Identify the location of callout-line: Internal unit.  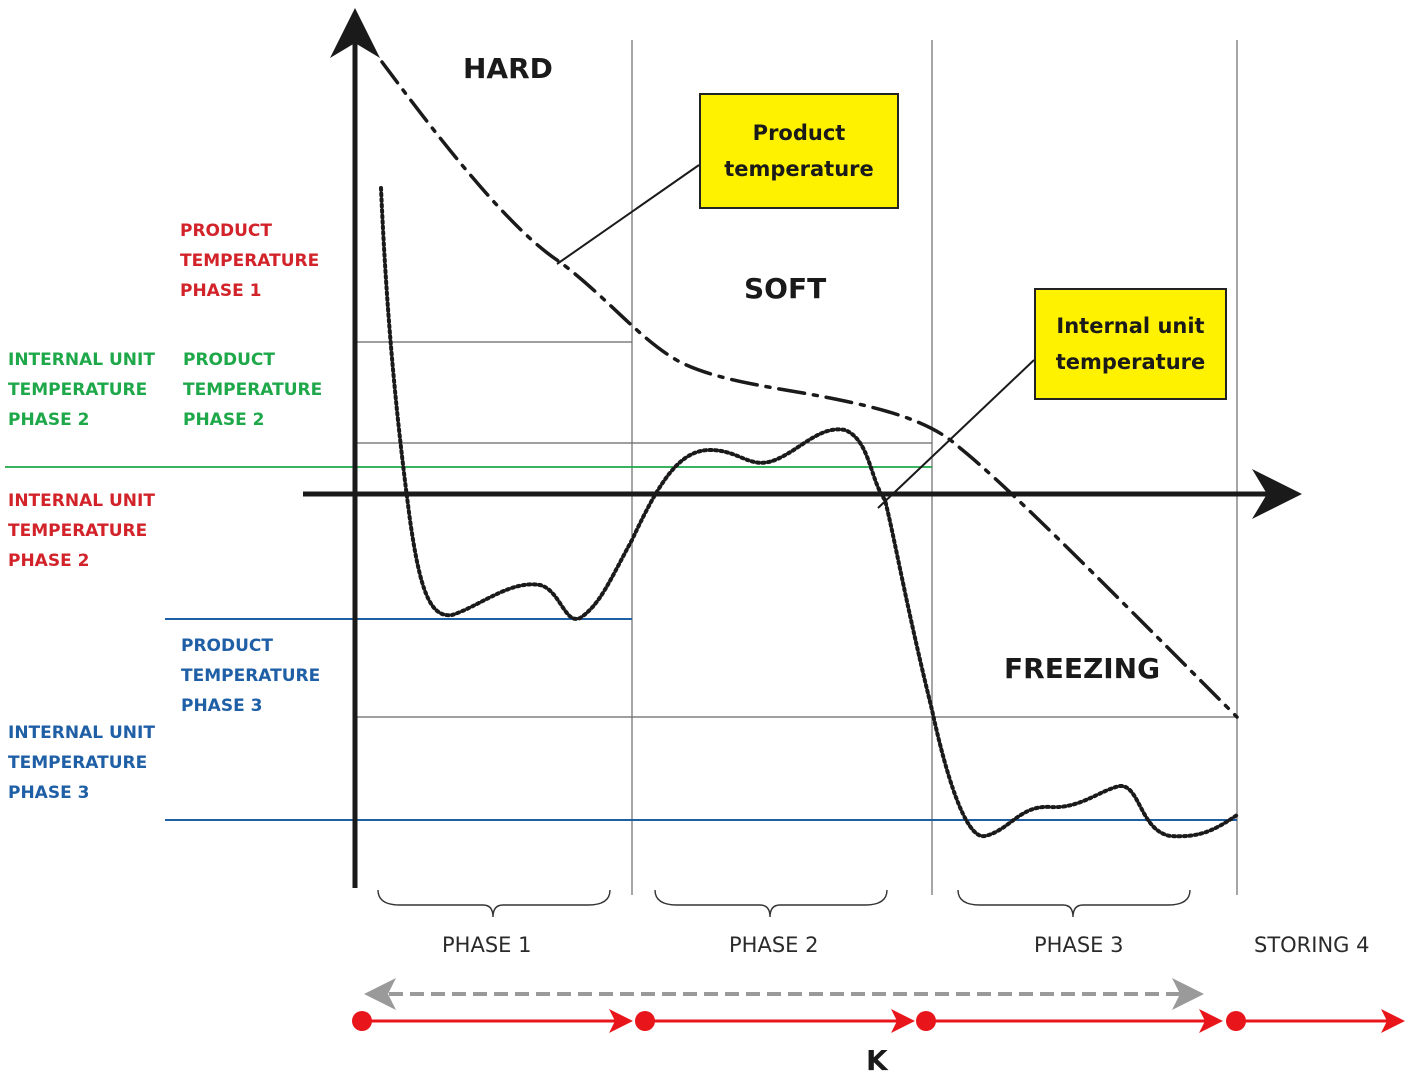
(1130, 326).